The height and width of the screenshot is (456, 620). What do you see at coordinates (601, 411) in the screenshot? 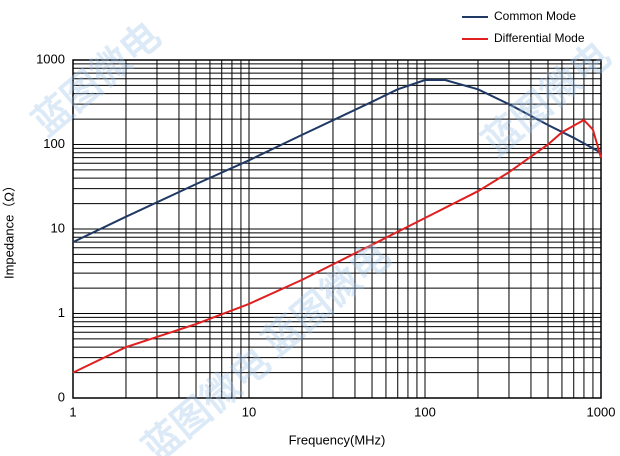
I see `x-tick-label: 1000` at bounding box center [601, 411].